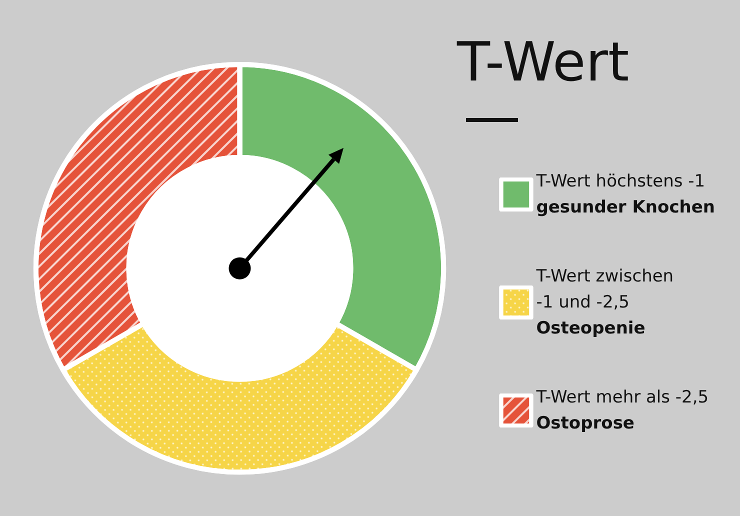  Describe the element at coordinates (622, 411) in the screenshot. I see `legend-label: T-Wert mehr als -2,5 Ostoprose` at that location.